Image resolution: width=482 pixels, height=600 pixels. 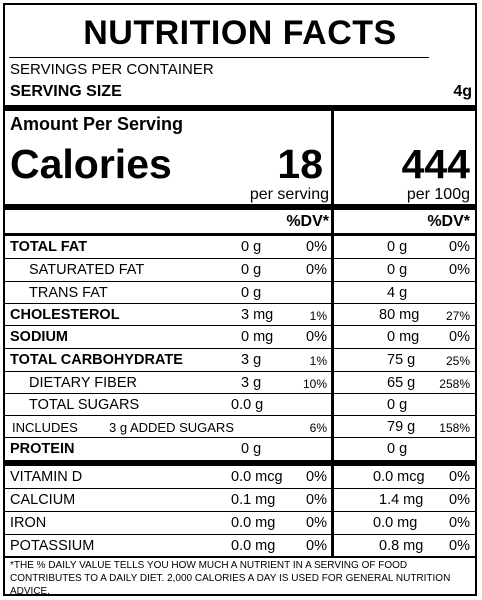 I want to click on nutrient-row: TOTAL SUGARS 0.0 g 0 g, so click(x=240, y=405).